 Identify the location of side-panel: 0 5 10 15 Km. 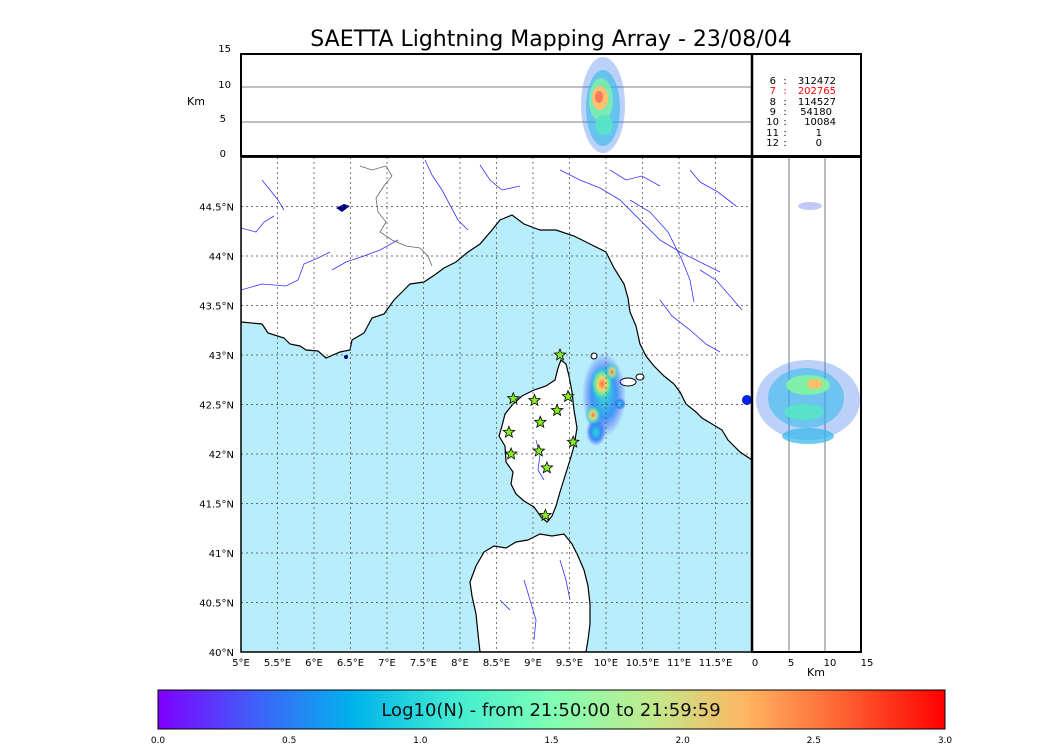
(807, 418).